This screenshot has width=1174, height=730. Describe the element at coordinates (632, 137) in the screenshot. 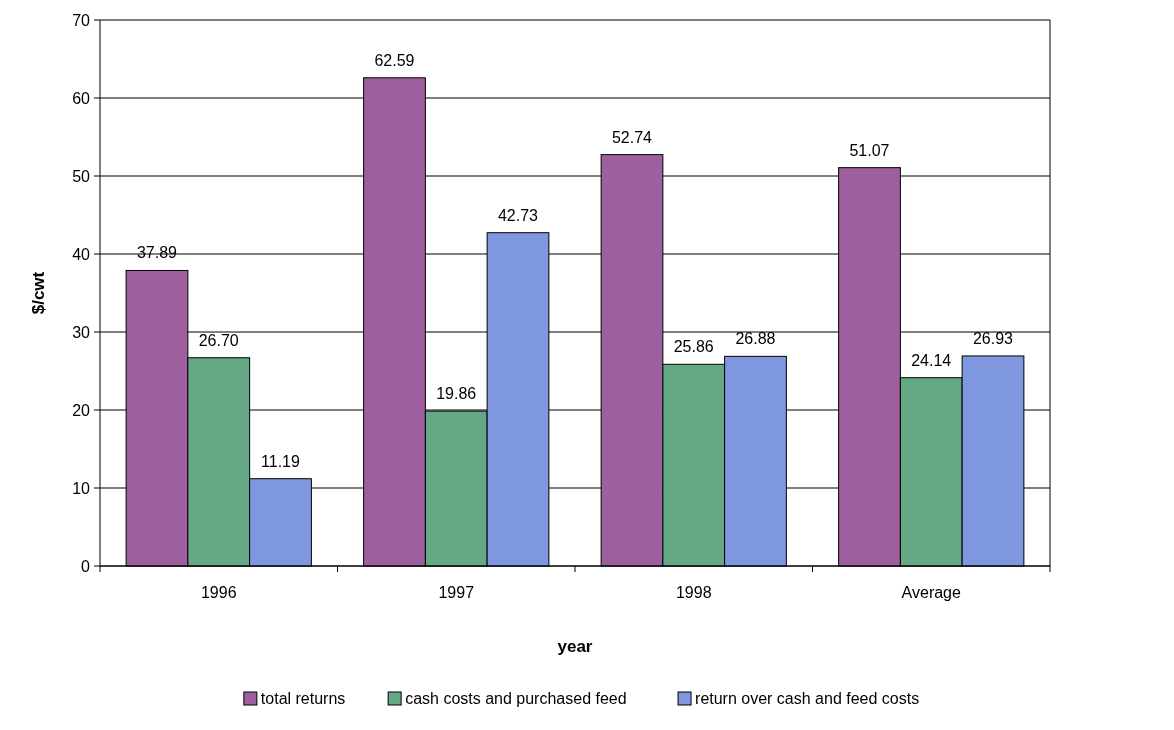

I see `data-label: 52.74` at that location.